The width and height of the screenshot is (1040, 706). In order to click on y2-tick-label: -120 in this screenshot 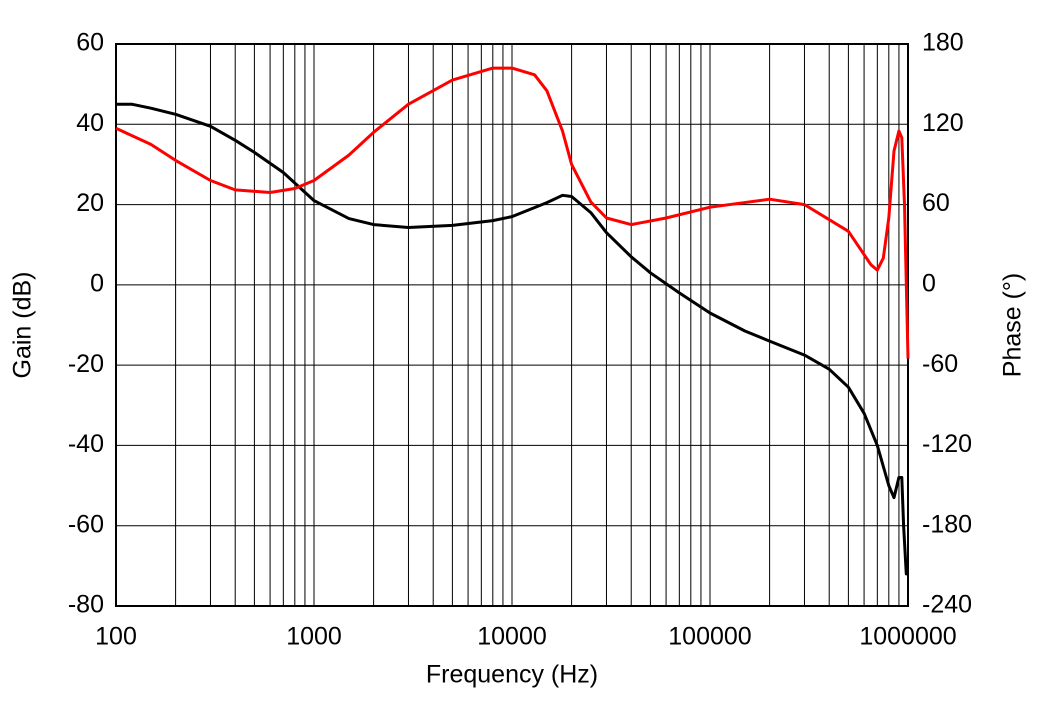, I will do `click(947, 444)`.